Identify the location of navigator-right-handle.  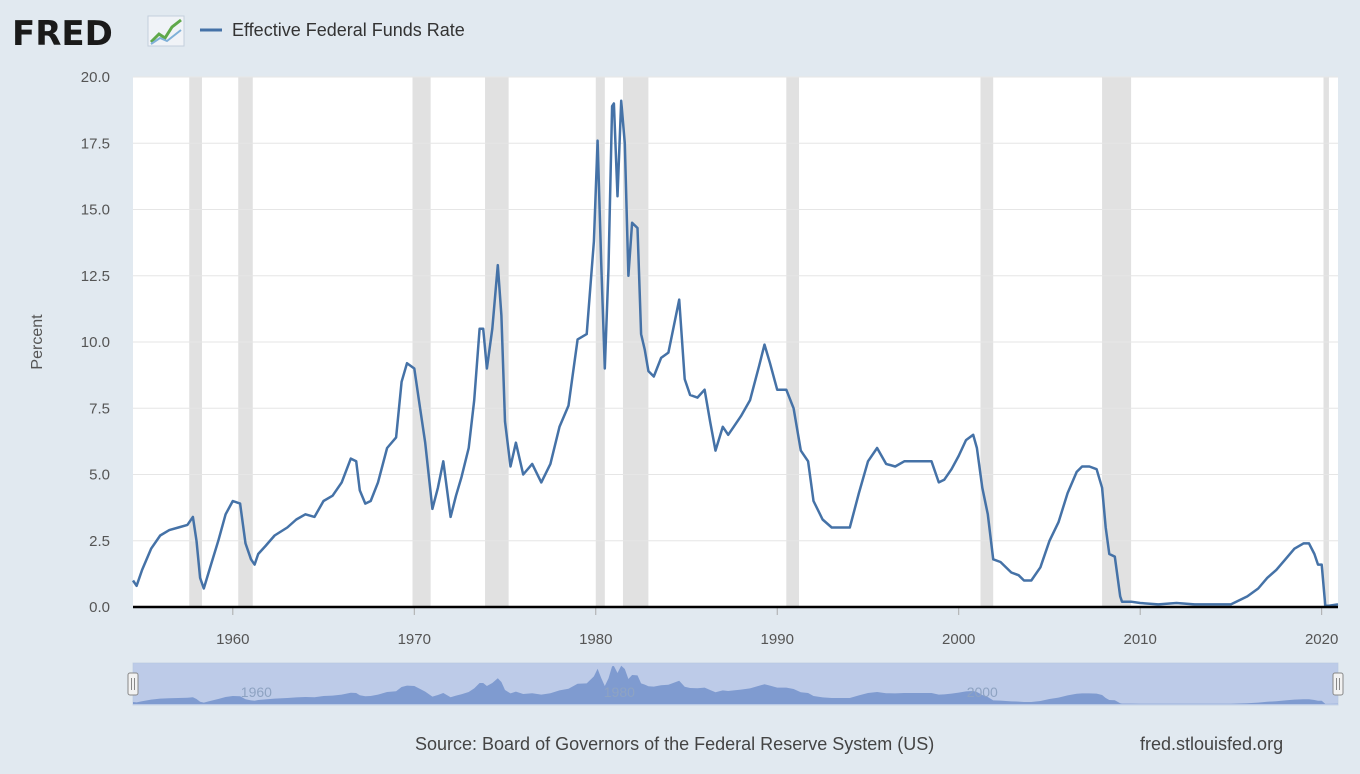
(1338, 684).